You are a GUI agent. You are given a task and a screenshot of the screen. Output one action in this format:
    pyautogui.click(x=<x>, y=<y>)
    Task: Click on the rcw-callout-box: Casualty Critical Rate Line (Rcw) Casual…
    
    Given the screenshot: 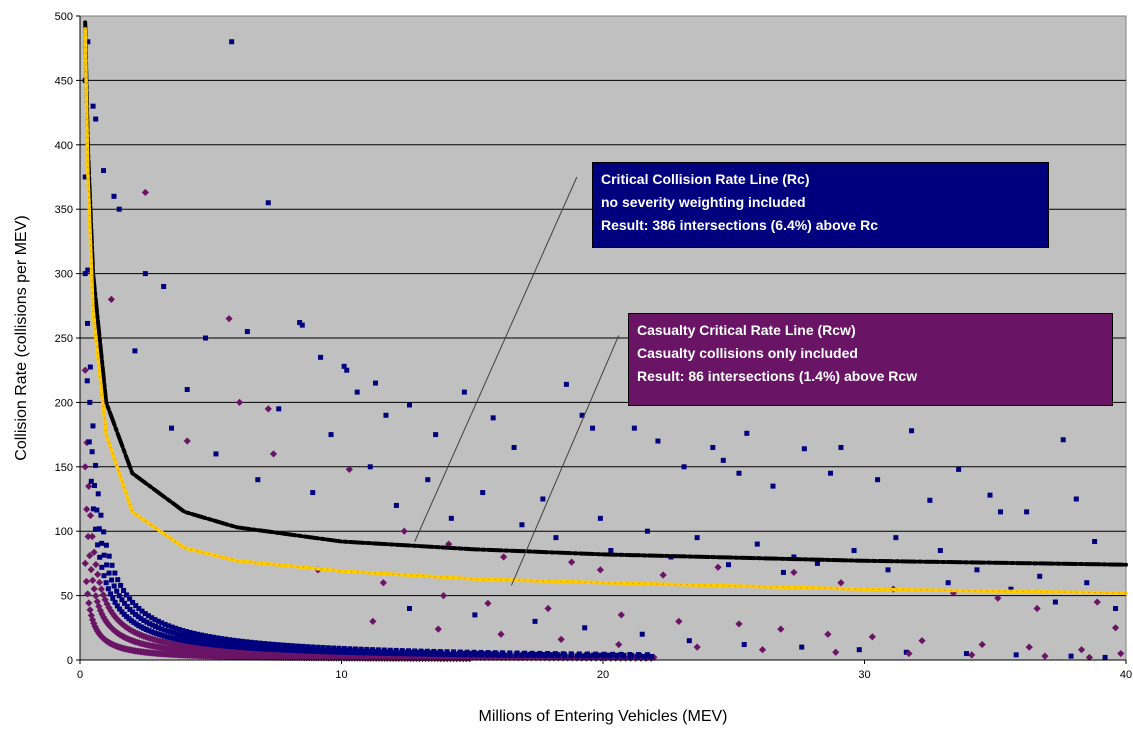 What is the action you would take?
    pyautogui.click(x=870, y=359)
    